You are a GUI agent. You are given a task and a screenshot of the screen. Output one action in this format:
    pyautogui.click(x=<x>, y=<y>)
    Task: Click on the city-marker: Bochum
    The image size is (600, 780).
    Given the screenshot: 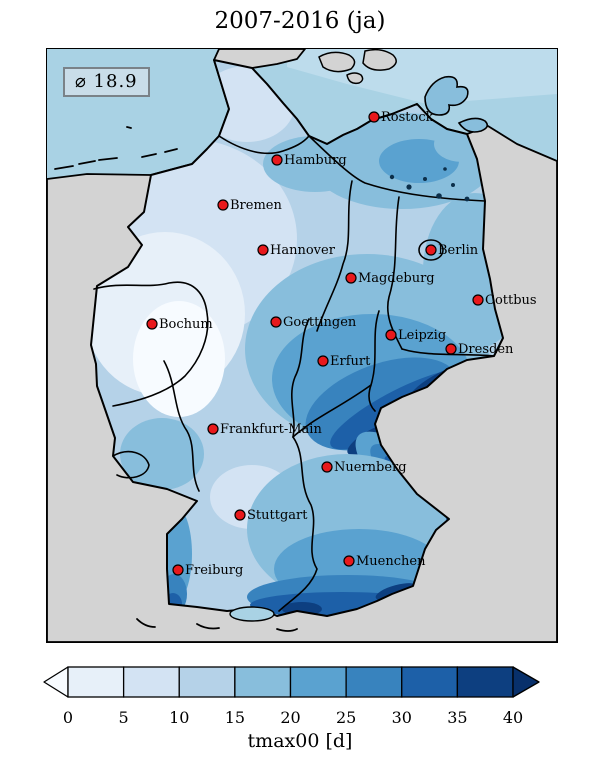 What is the action you would take?
    pyautogui.click(x=179, y=324)
    